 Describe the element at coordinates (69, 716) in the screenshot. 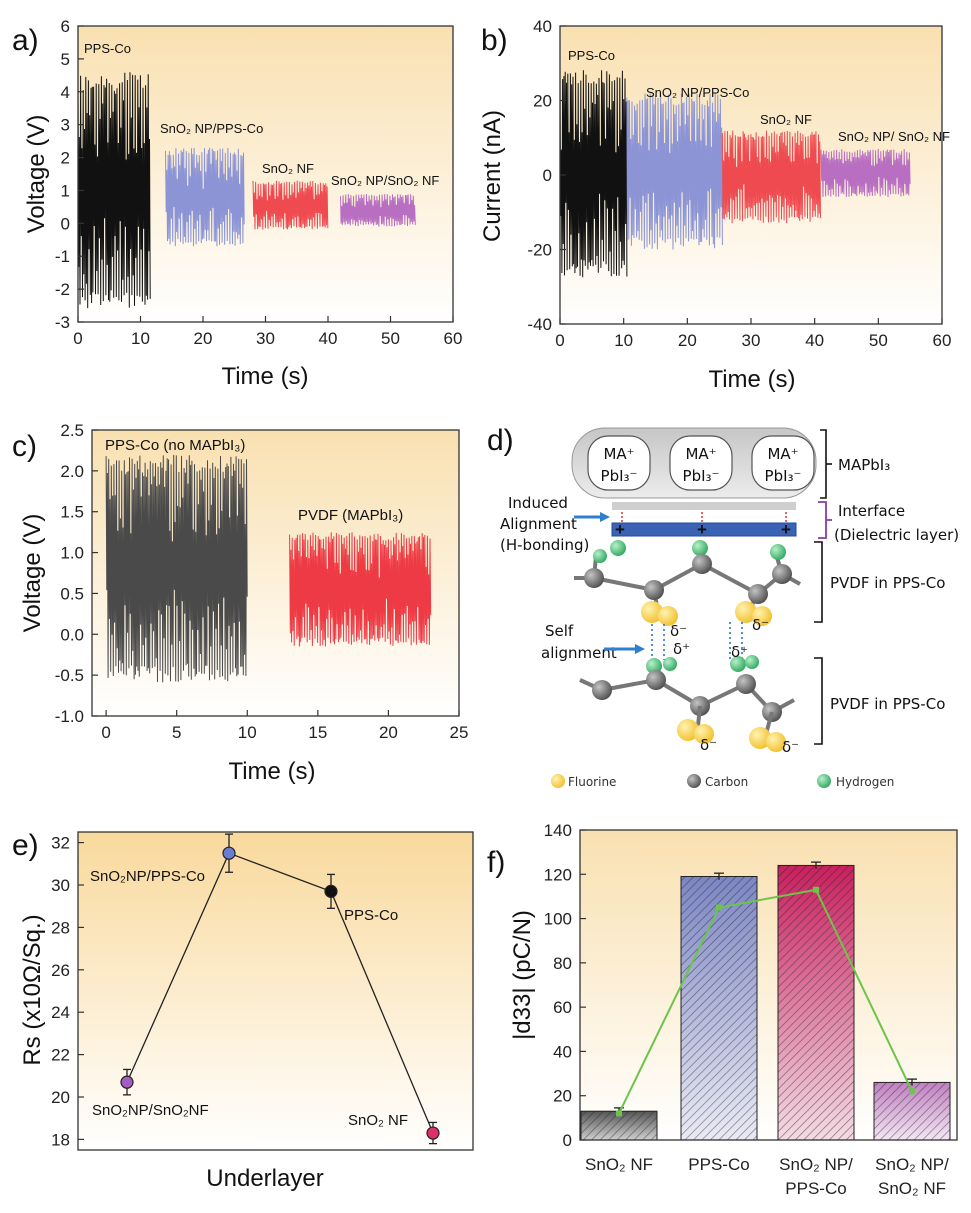

I see `panel-c-y-tick-label: -1.0` at that location.